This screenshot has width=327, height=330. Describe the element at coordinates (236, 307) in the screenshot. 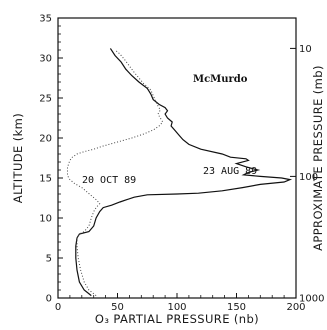

I see `x-tick-label: 150` at that location.